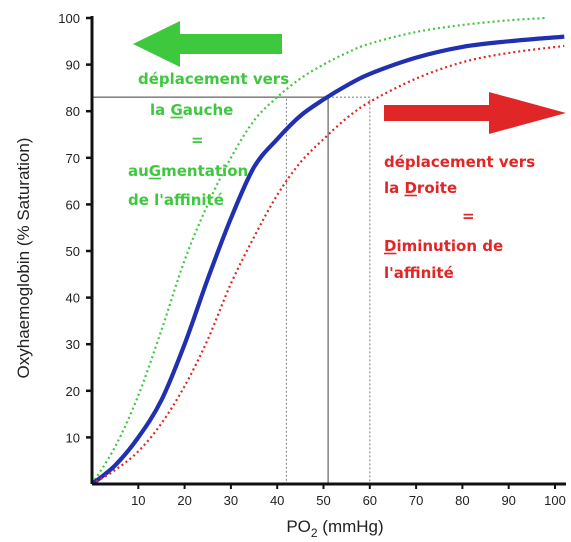 The width and height of the screenshot is (571, 542). What do you see at coordinates (475, 113) in the screenshot?
I see `right-shift-arrow` at bounding box center [475, 113].